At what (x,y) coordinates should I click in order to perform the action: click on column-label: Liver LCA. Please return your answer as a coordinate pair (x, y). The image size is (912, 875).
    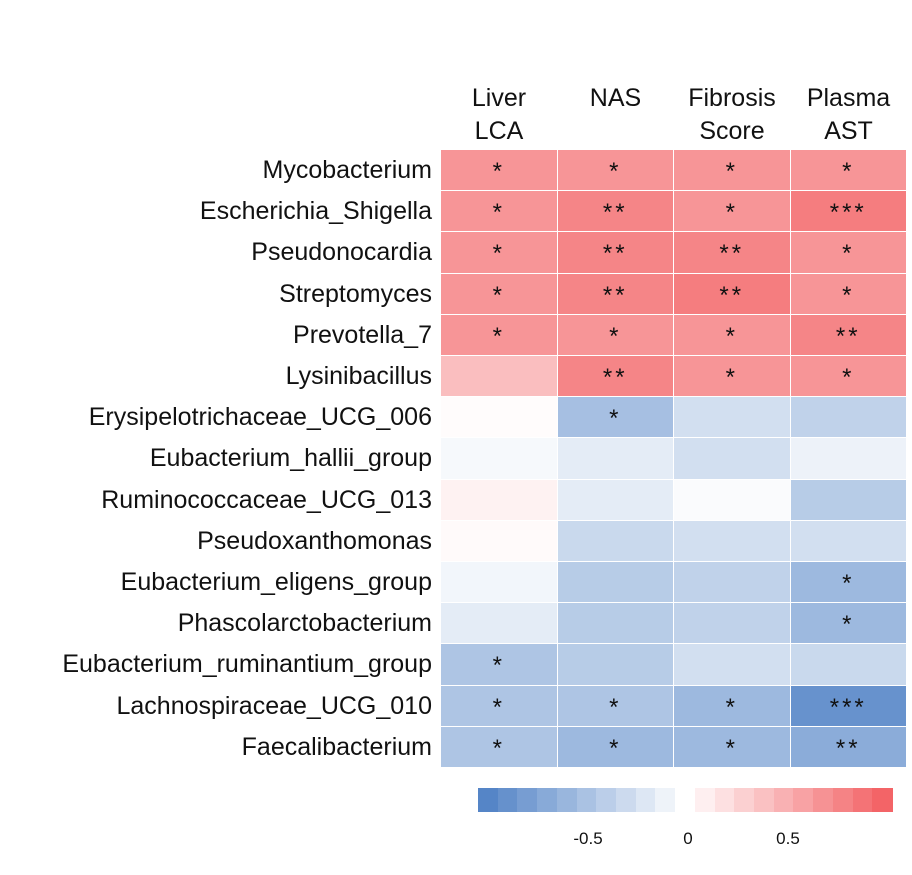
    Looking at the image, I should click on (499, 115).